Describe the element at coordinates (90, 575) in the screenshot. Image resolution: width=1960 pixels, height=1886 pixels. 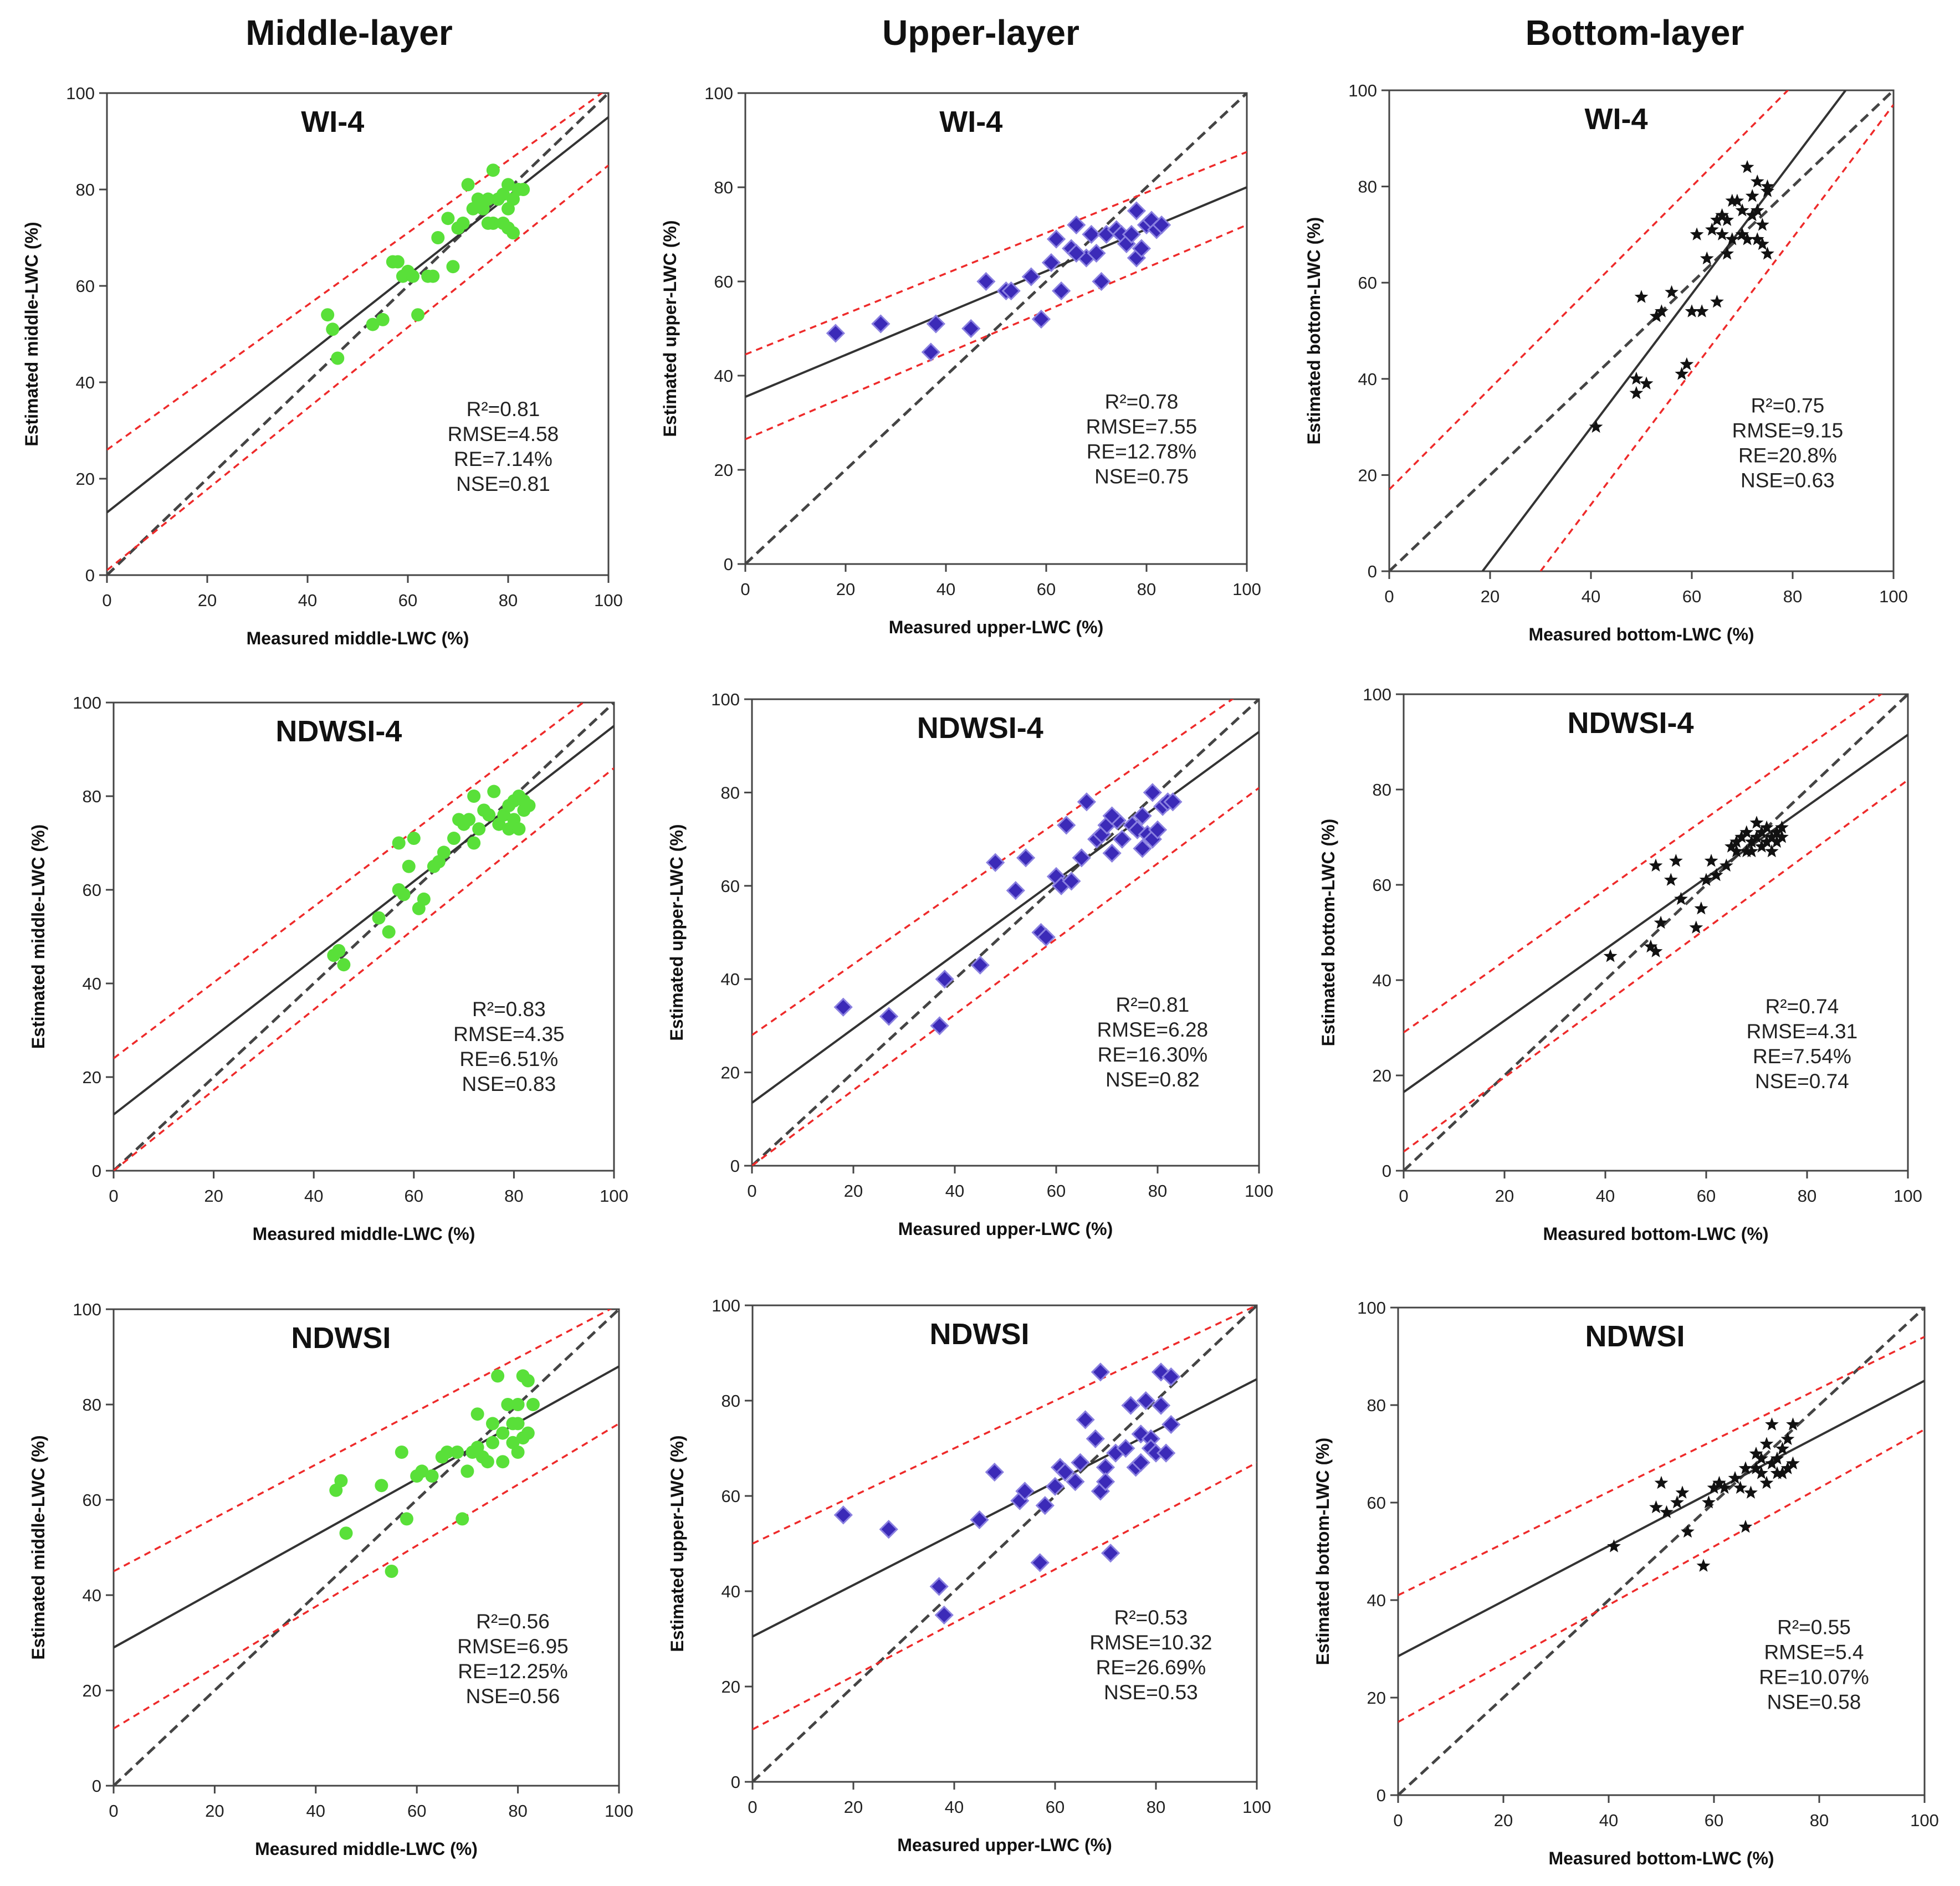
I see `y-tick-label: 0` at that location.